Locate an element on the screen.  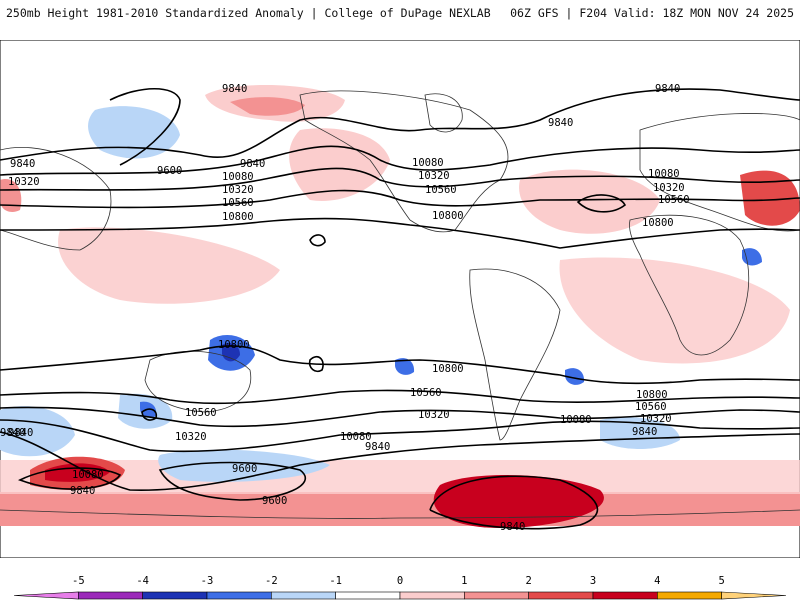
contour-10320-north is located at coordinates (400, 179).